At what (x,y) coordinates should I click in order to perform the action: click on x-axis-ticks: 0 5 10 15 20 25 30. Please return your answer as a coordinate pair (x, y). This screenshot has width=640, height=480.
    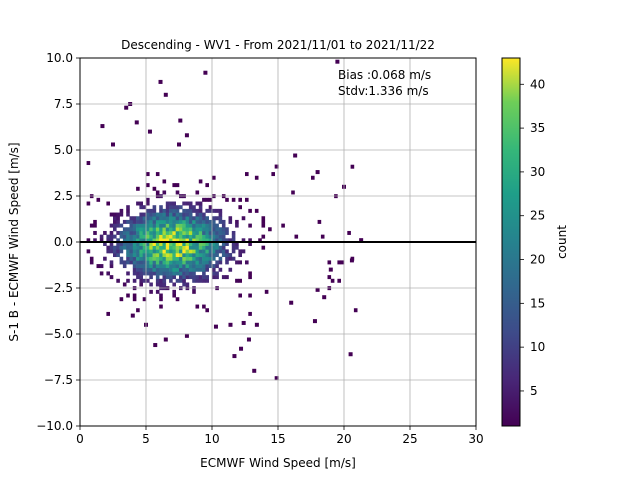
    Looking at the image, I should click on (280, 436).